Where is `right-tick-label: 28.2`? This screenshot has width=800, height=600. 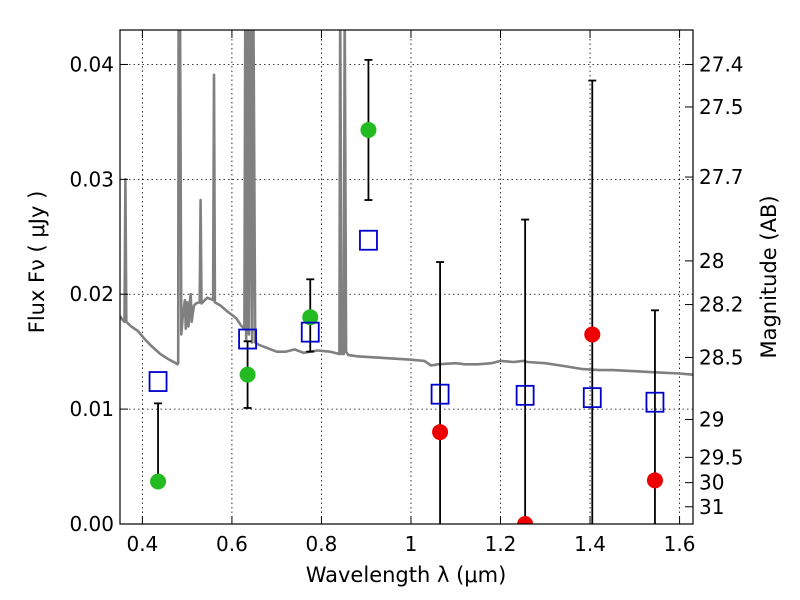
right-tick-label: 28.2 is located at coordinates (721, 305).